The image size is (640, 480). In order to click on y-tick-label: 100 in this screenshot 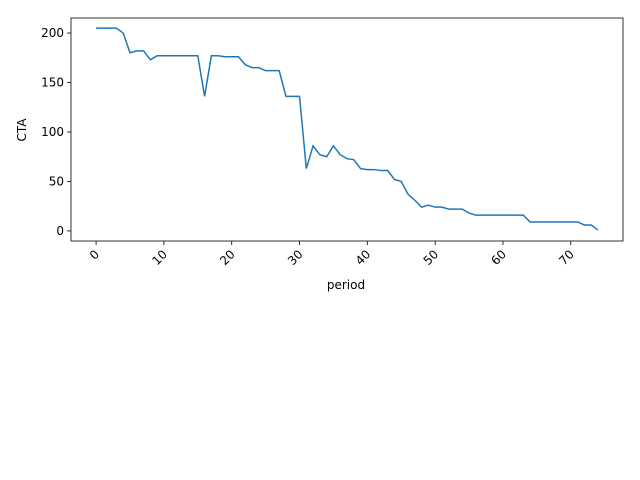, I will do `click(52, 132)`.